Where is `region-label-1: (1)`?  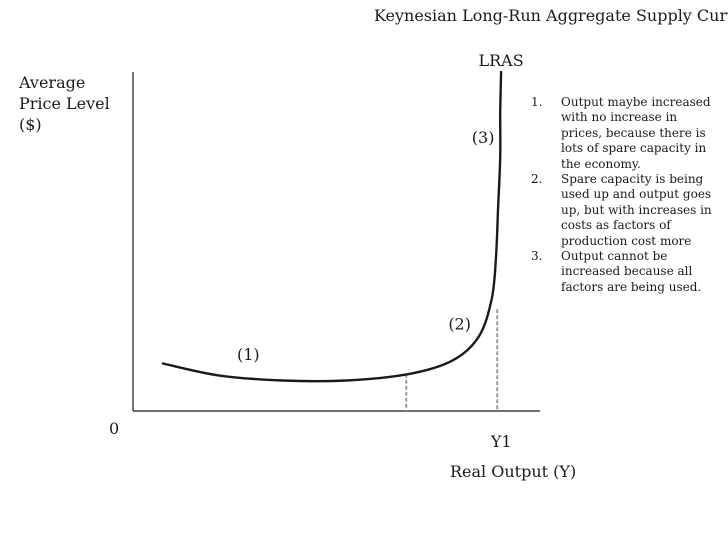
region-label-1: (1) is located at coordinates (248, 354).